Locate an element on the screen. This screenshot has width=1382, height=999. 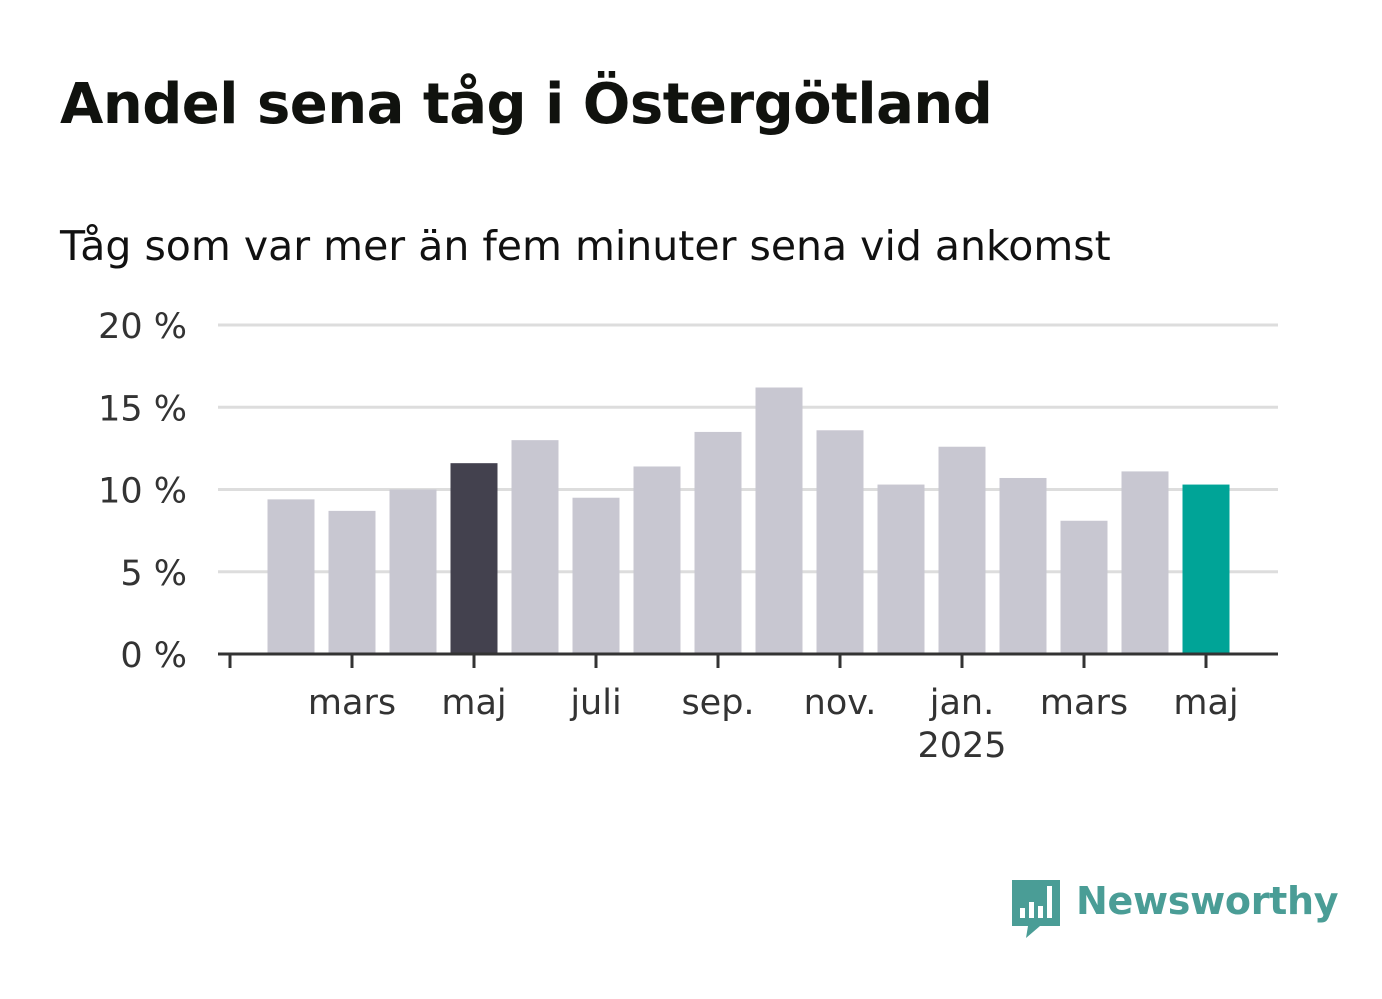
x-tick-label: nov. is located at coordinates (840, 703).